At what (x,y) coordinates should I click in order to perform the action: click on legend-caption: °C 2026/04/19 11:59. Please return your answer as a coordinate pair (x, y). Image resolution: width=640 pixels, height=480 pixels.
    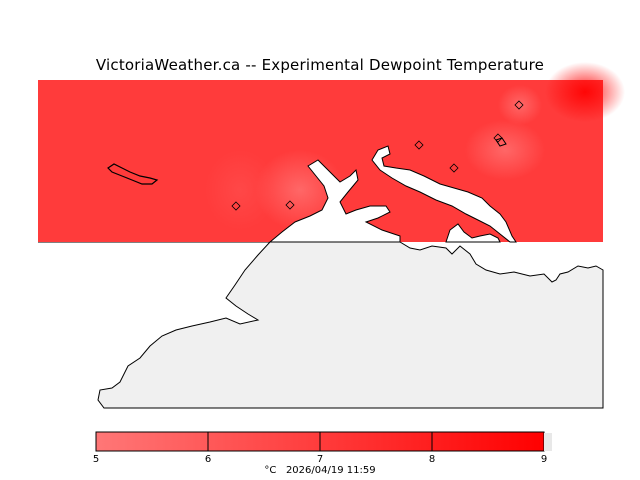
    Looking at the image, I should click on (320, 470).